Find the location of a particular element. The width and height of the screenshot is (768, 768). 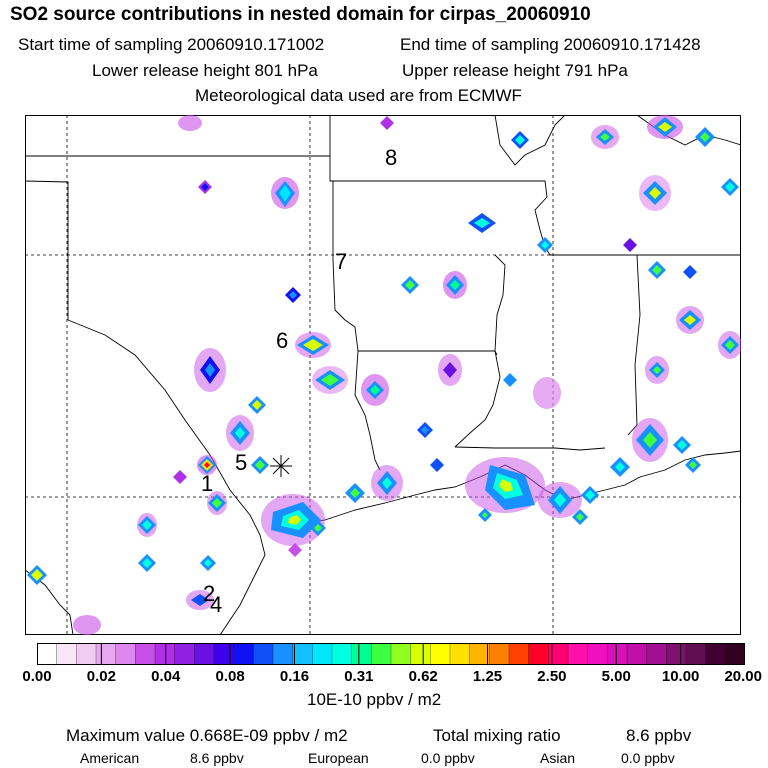

total-mixing-value: 8.6 ppbv is located at coordinates (659, 735).